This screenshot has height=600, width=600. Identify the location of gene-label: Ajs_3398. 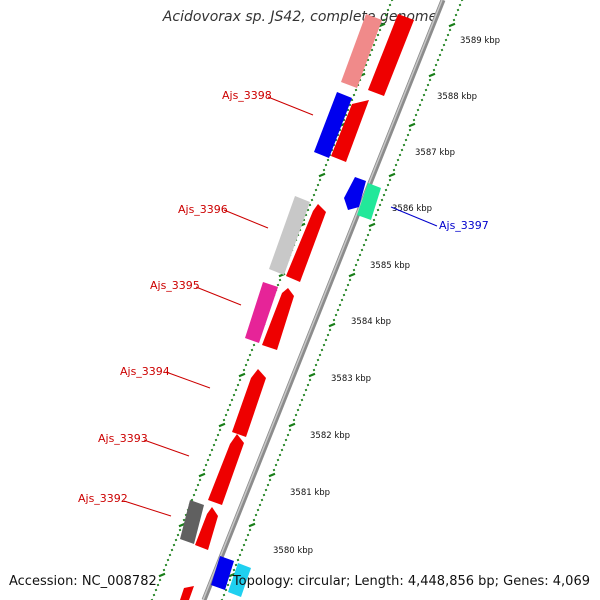
(247, 95).